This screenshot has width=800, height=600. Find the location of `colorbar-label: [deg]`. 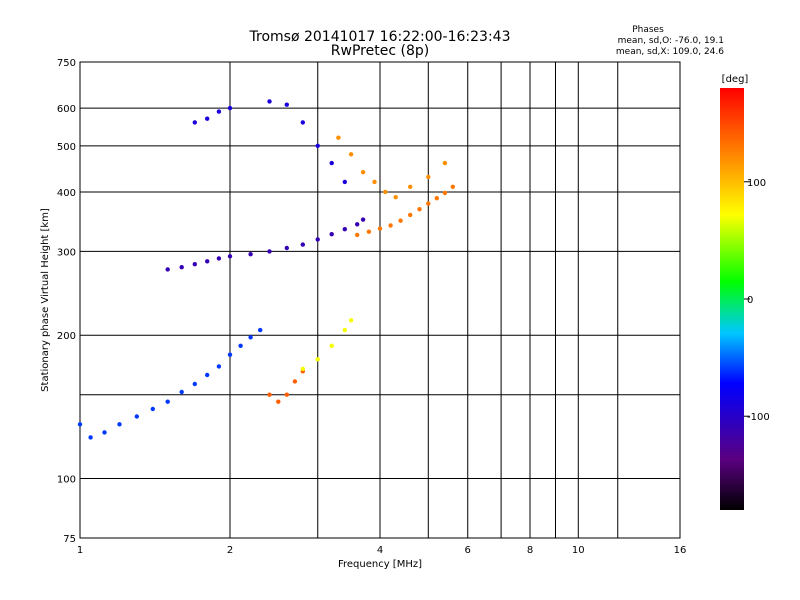

colorbar-label: [deg] is located at coordinates (735, 79).